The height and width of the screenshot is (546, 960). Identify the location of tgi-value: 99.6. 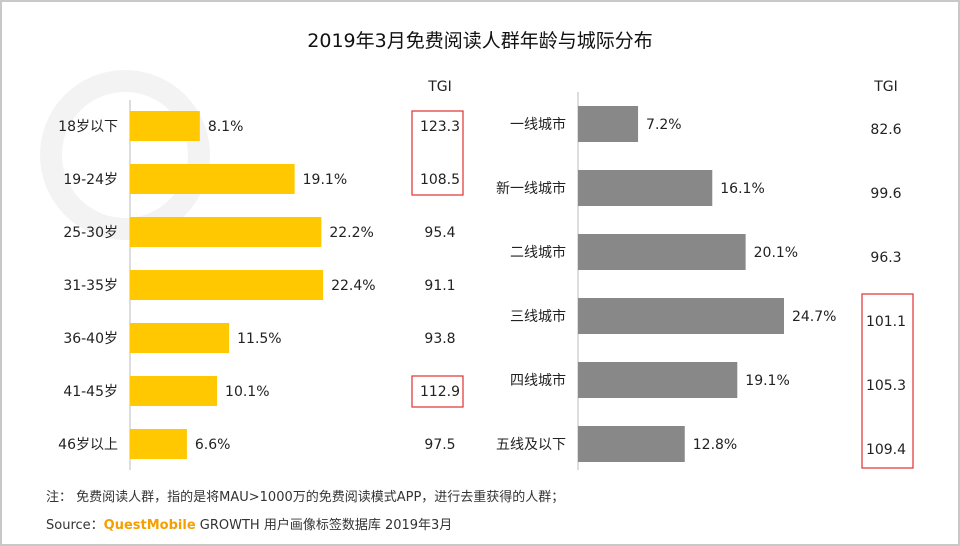
(885, 194).